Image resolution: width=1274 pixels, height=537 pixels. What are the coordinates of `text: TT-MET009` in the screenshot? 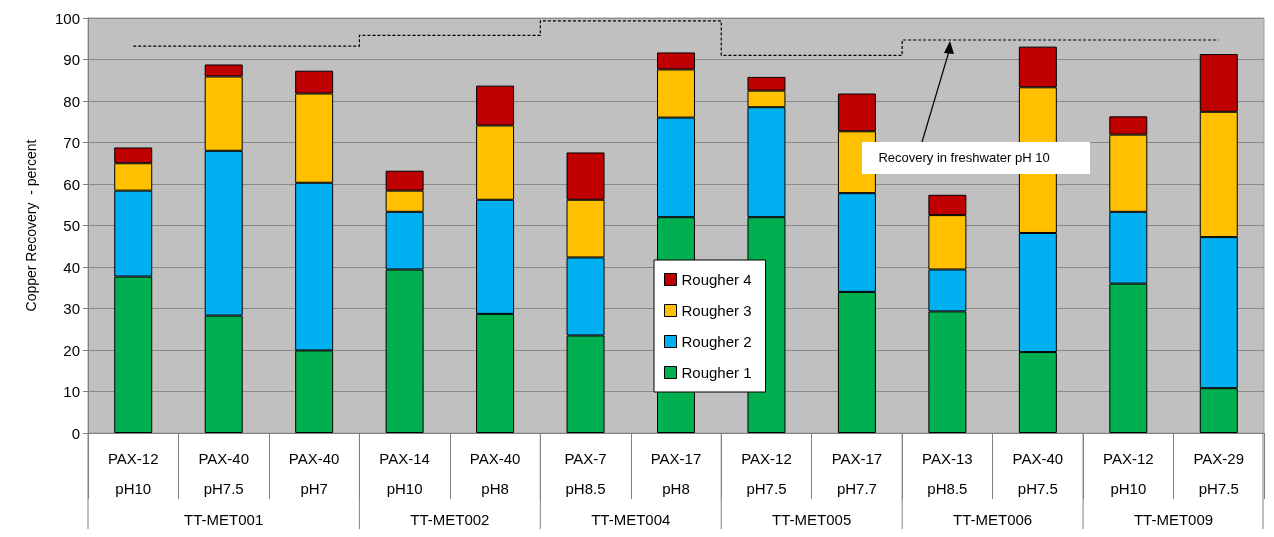 It's located at (1173, 519).